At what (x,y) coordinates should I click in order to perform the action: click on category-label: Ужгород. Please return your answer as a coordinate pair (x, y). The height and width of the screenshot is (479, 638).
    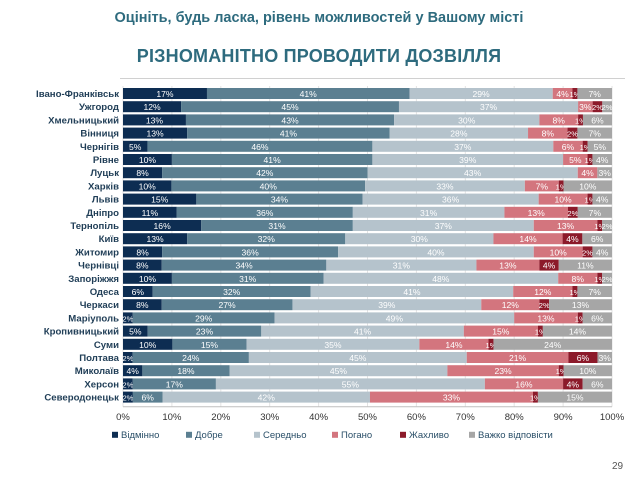
    Looking at the image, I should click on (99, 107).